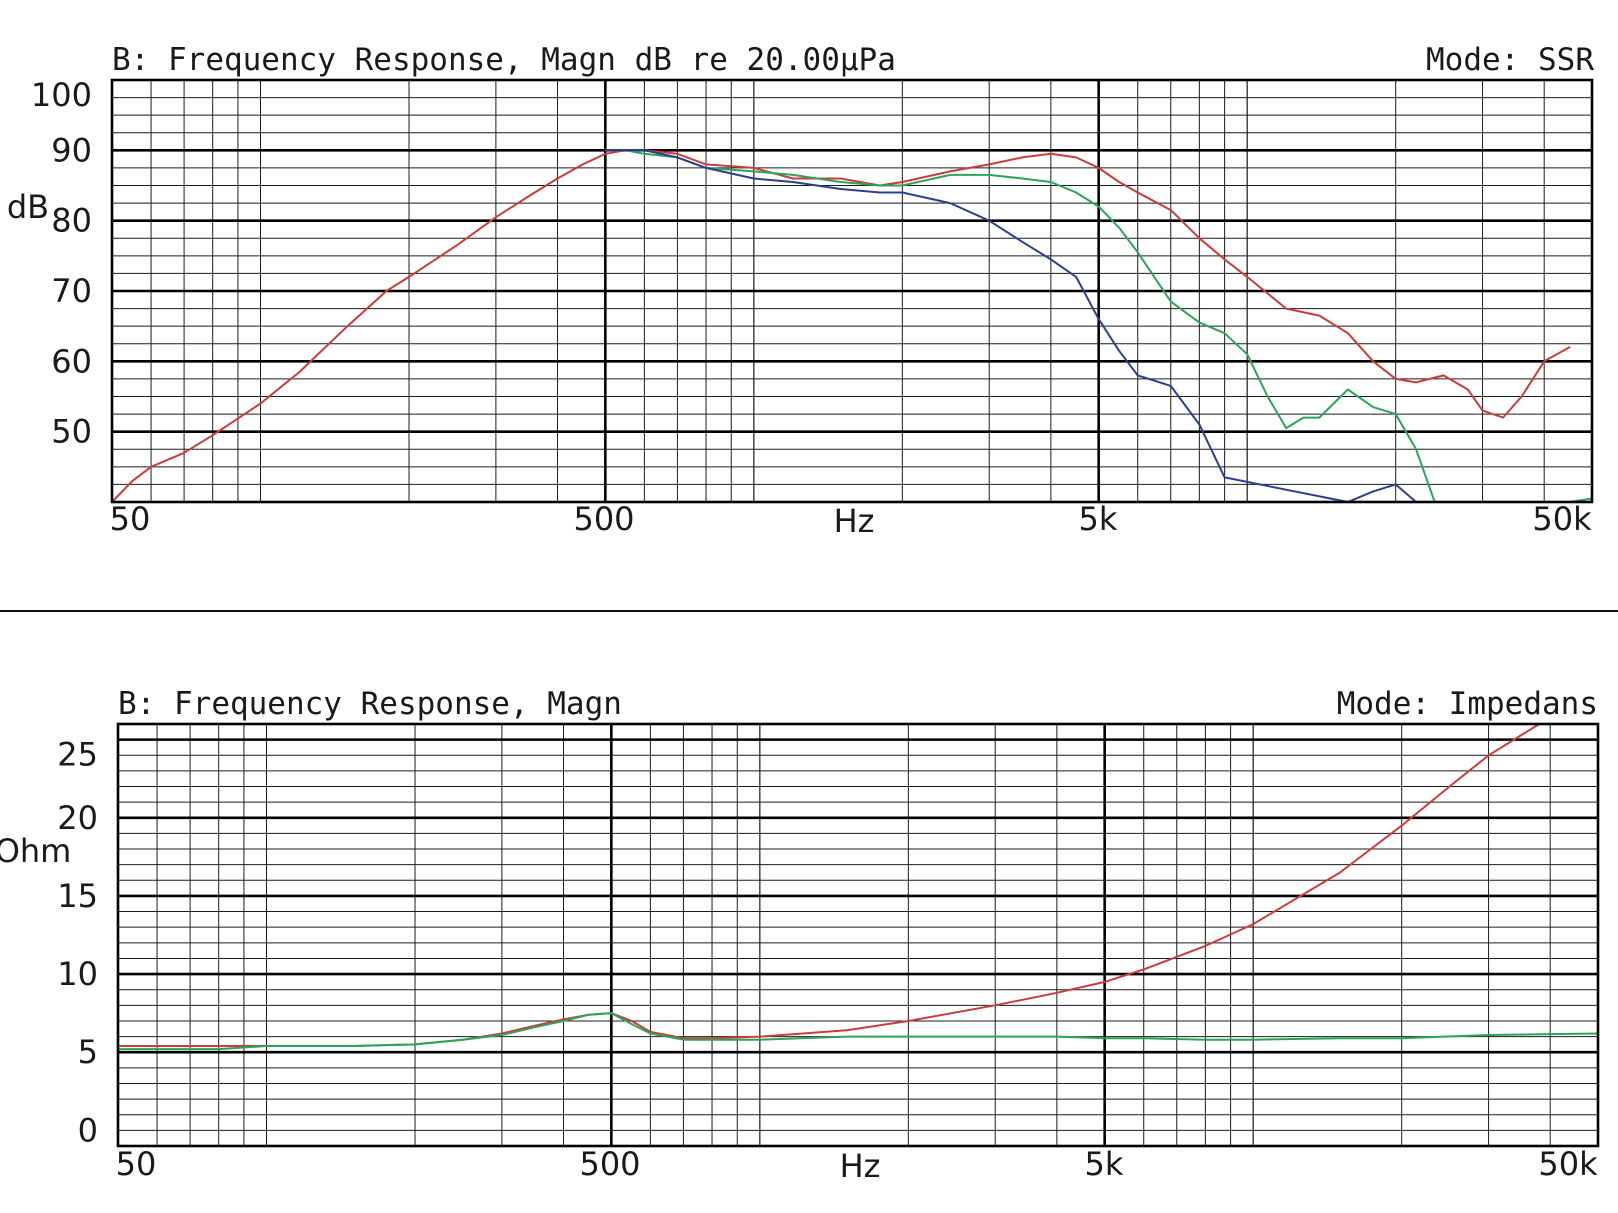 The width and height of the screenshot is (1618, 1213). I want to click on impedance-mode-label: Mode: Impedans, so click(1467, 704).